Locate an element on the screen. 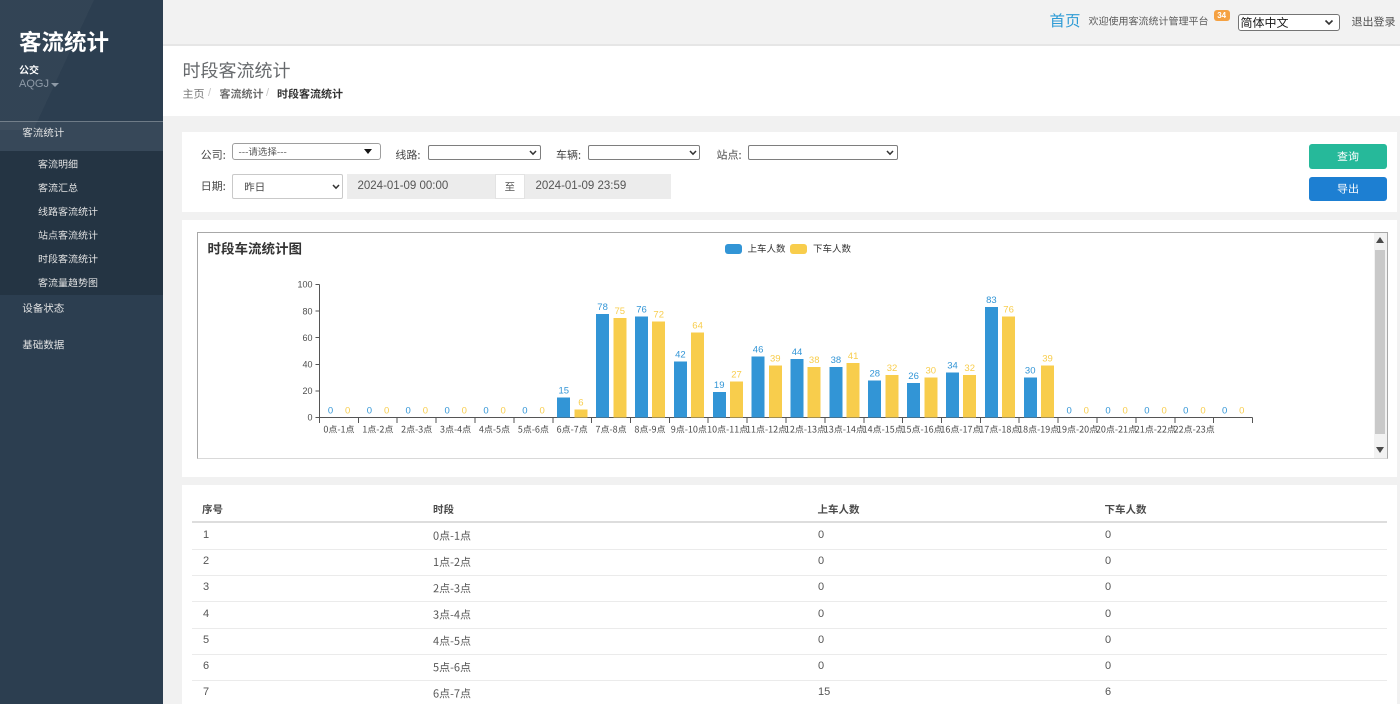  svg-text: 15 is located at coordinates (564, 391).